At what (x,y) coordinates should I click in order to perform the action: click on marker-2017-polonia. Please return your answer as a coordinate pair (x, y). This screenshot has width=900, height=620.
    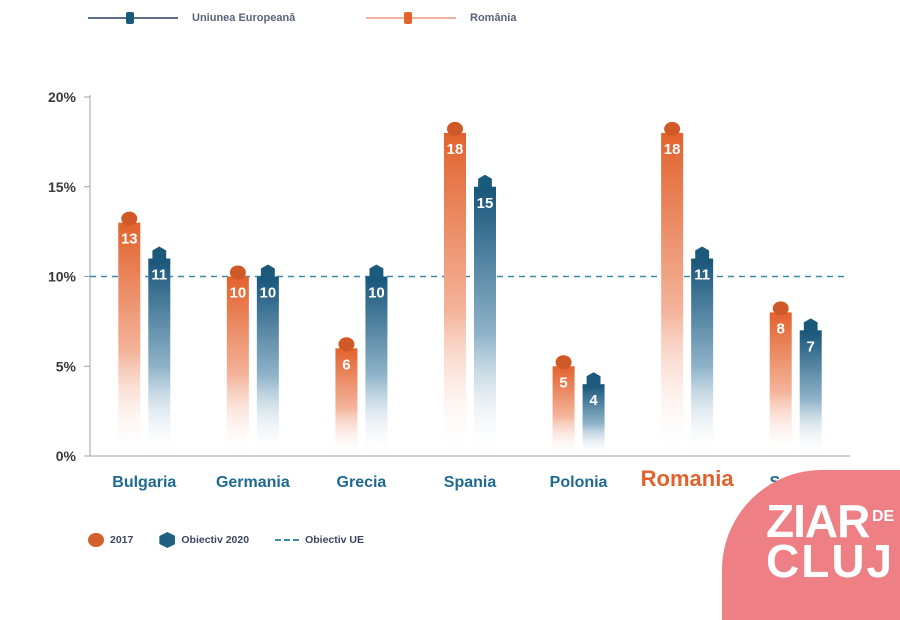
    Looking at the image, I should click on (563, 362).